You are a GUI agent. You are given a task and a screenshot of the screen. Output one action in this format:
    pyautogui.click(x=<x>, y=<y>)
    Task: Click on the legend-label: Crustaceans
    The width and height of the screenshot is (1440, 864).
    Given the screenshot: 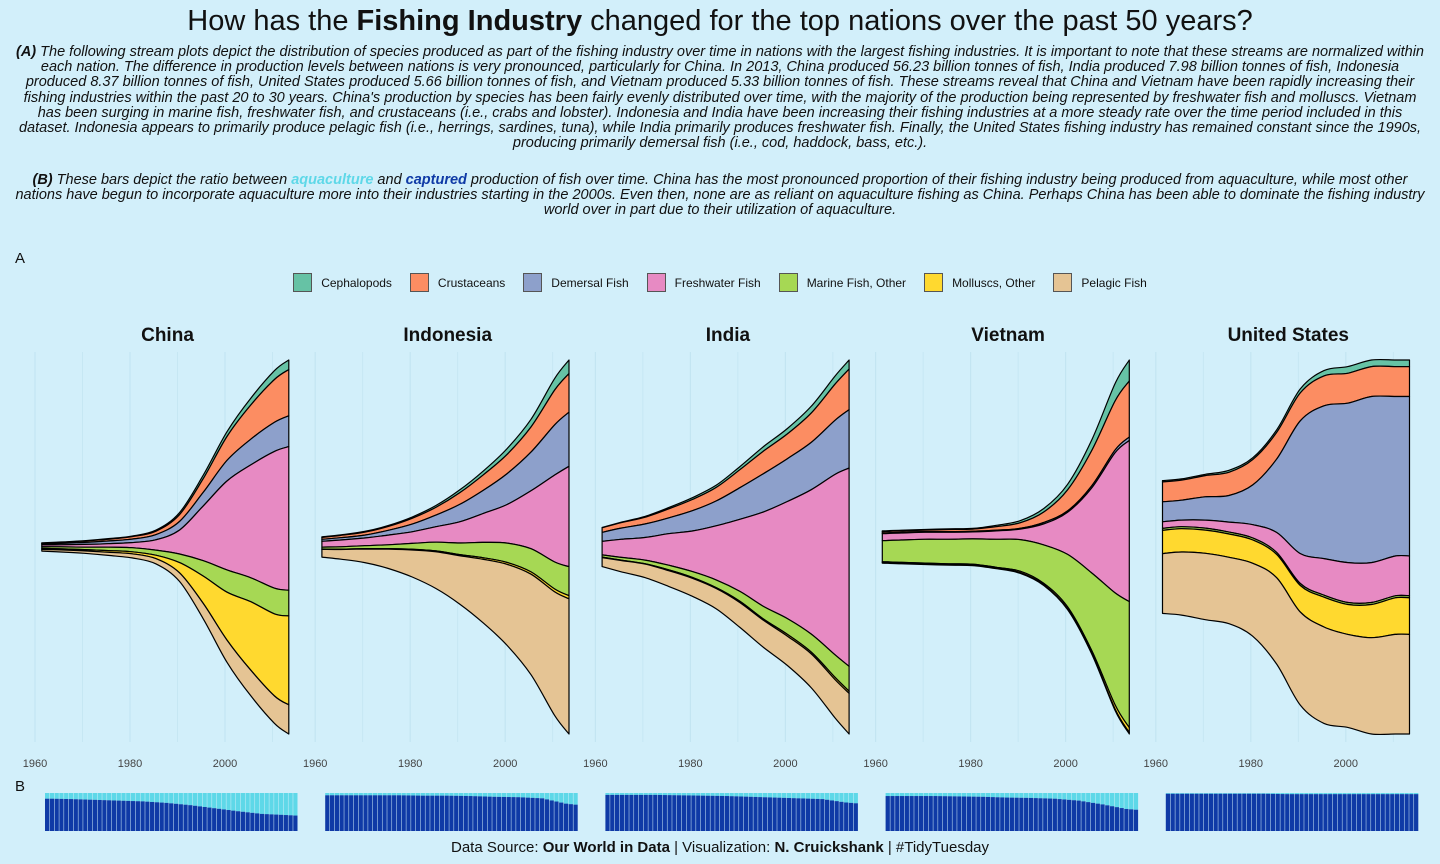 What is the action you would take?
    pyautogui.click(x=471, y=282)
    